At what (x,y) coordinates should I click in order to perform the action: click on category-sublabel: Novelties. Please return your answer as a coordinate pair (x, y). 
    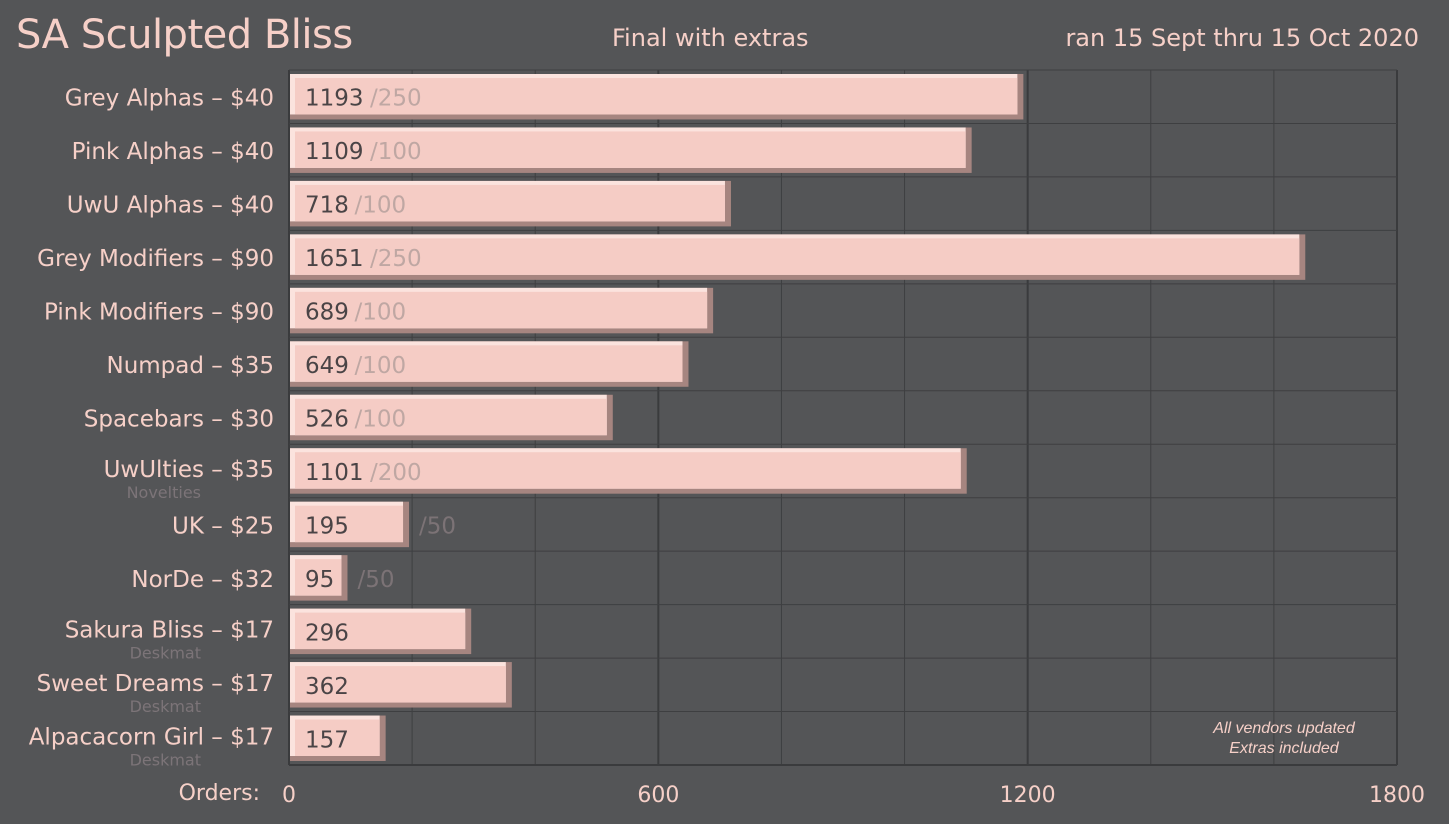
    Looking at the image, I should click on (164, 492).